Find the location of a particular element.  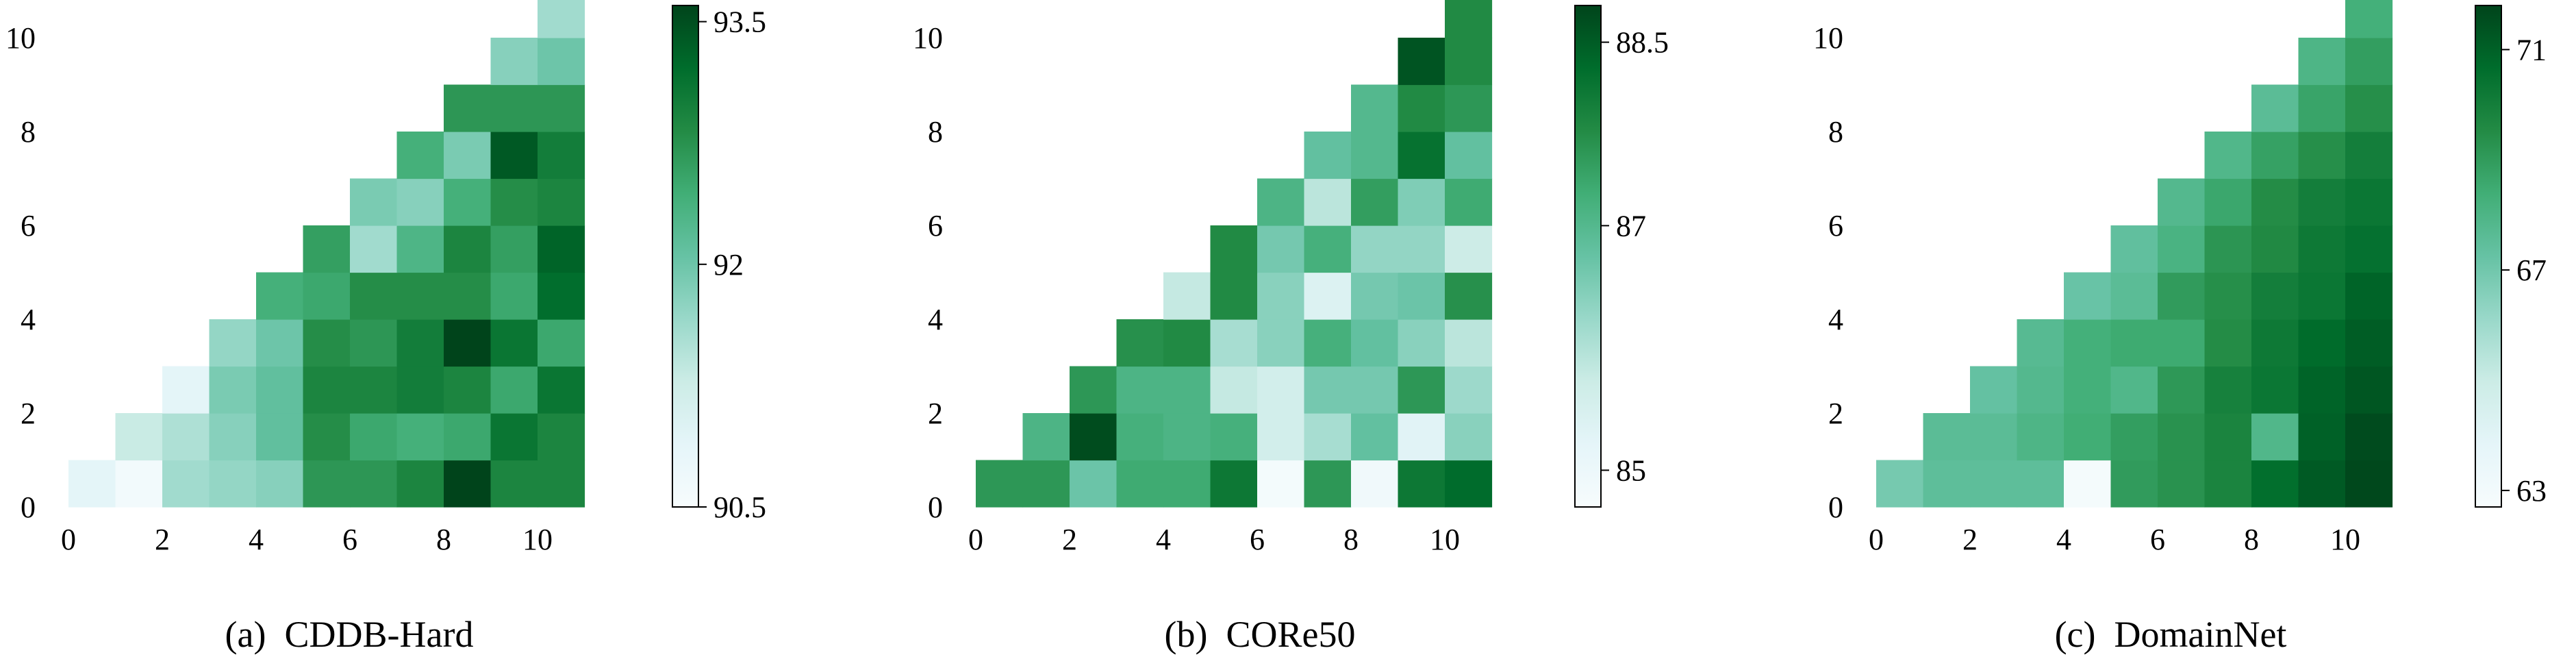

colorbar-tick-label: 90.5 is located at coordinates (740, 508).